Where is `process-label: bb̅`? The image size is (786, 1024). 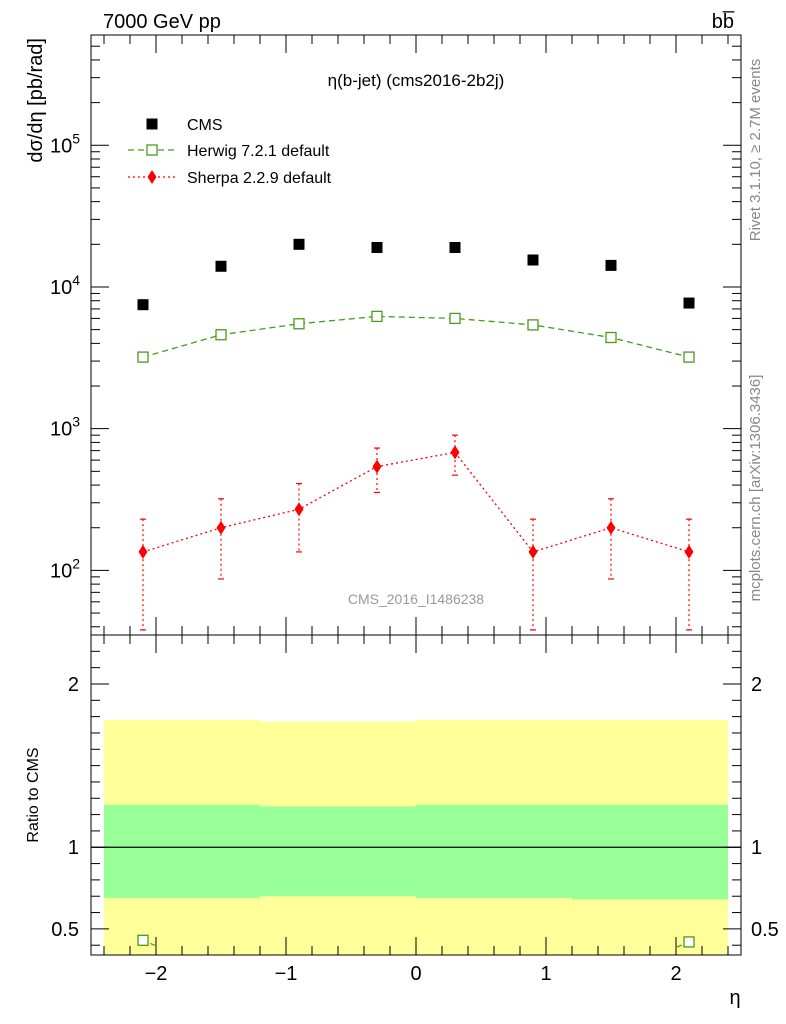
process-label: bb̅ is located at coordinates (723, 21).